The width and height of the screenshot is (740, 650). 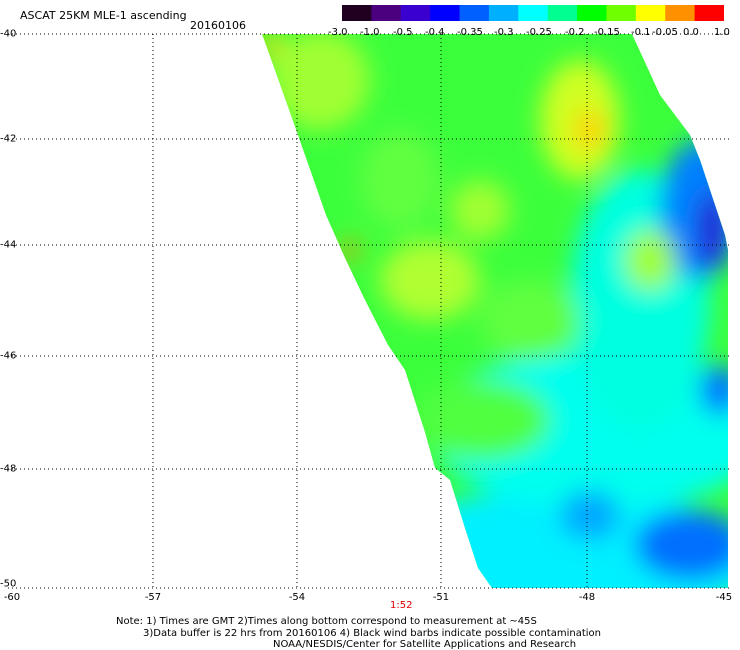 What do you see at coordinates (724, 597) in the screenshot?
I see `x-tick-label: -45` at bounding box center [724, 597].